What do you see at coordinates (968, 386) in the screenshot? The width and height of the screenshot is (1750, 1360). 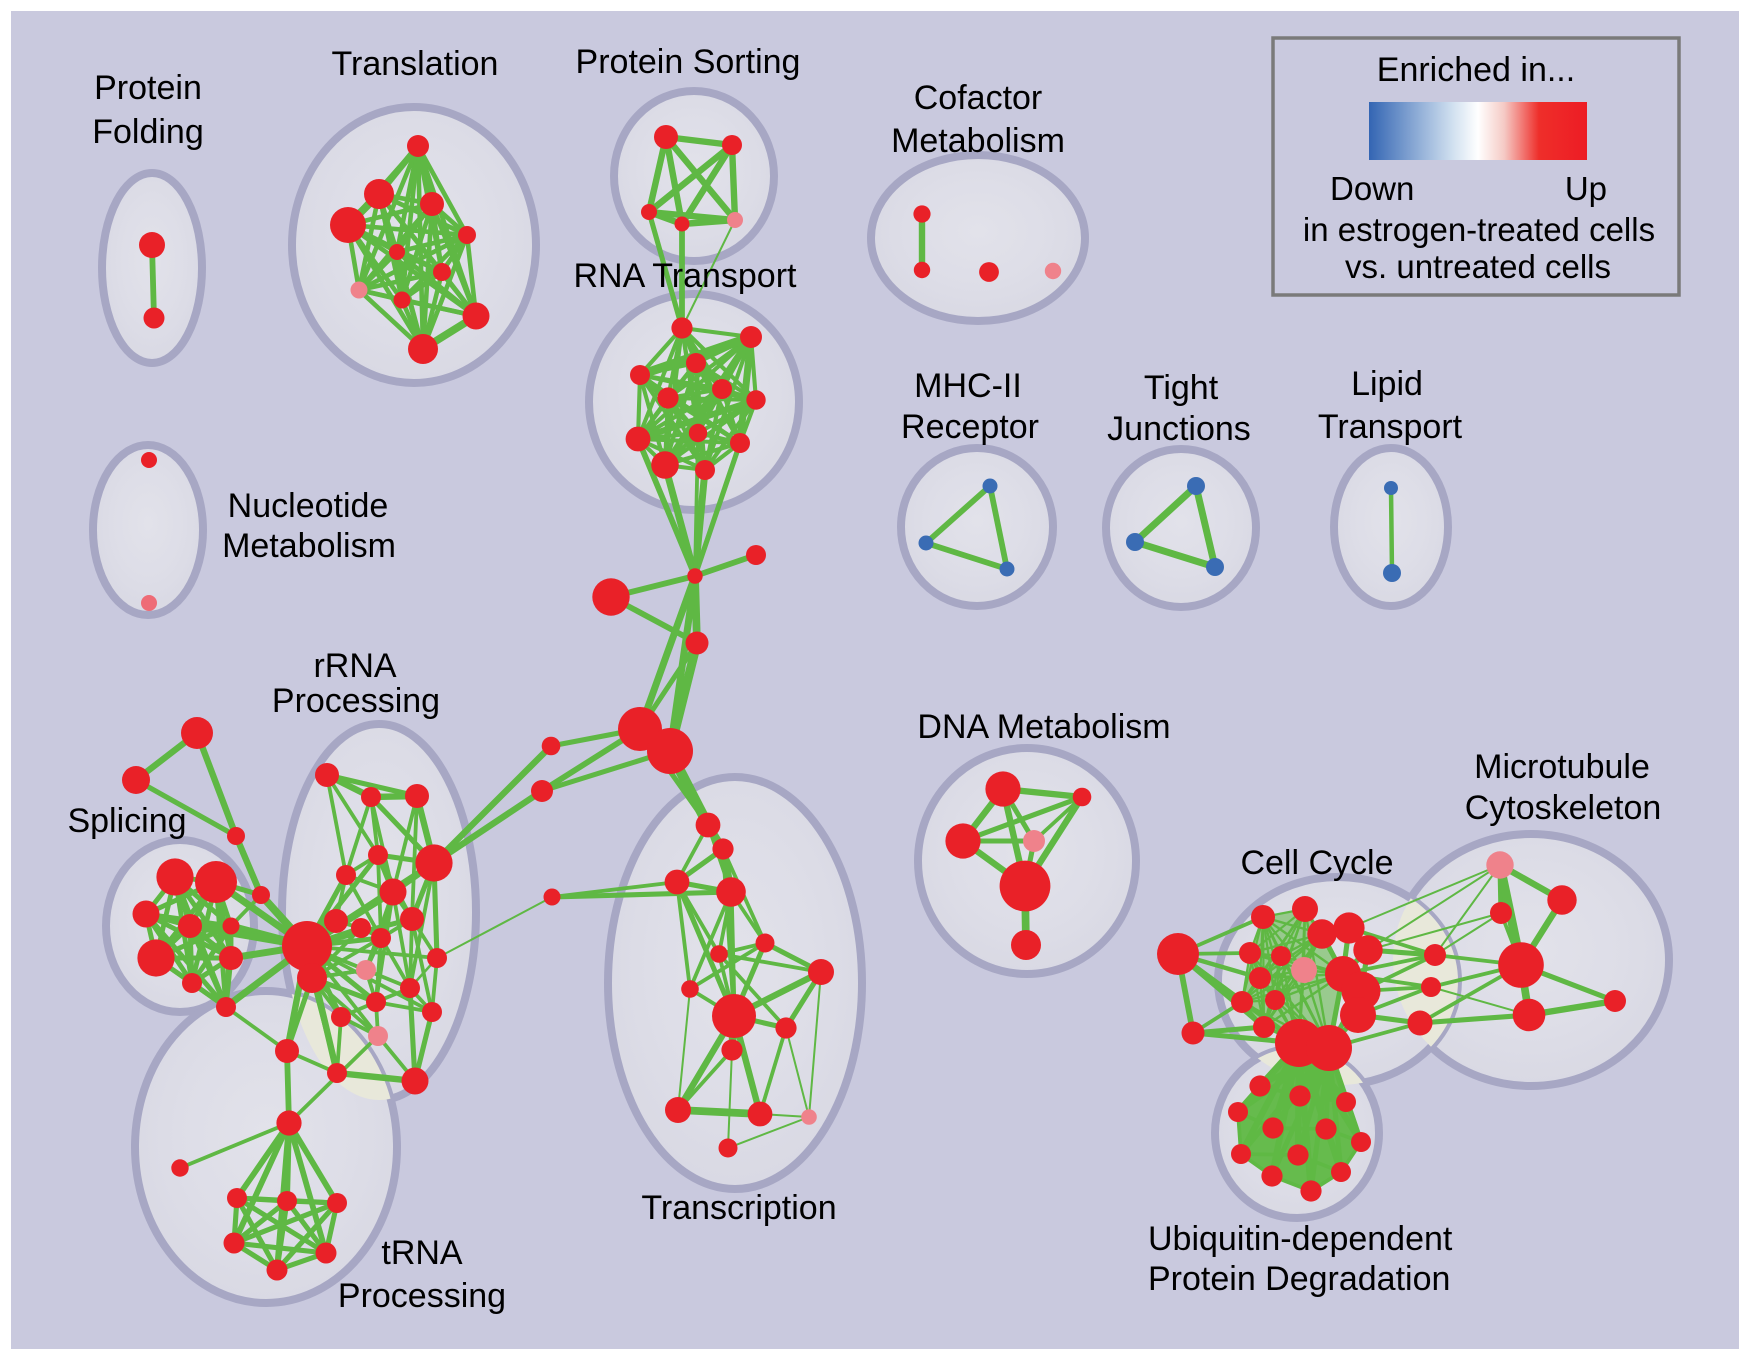 I see `svg-text: MHC-II` at bounding box center [968, 386].